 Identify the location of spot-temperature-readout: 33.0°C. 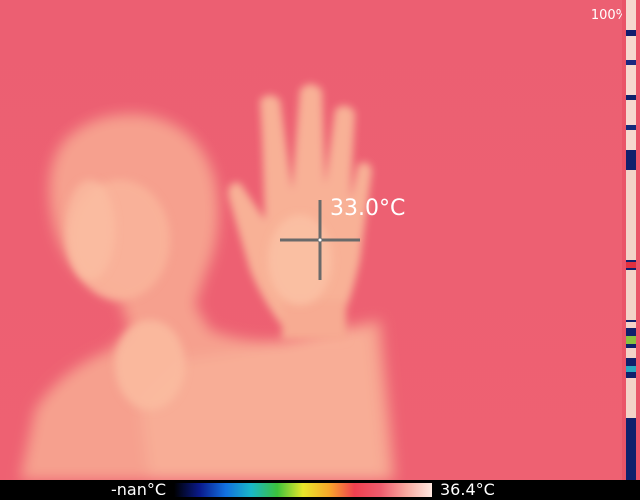
(368, 208).